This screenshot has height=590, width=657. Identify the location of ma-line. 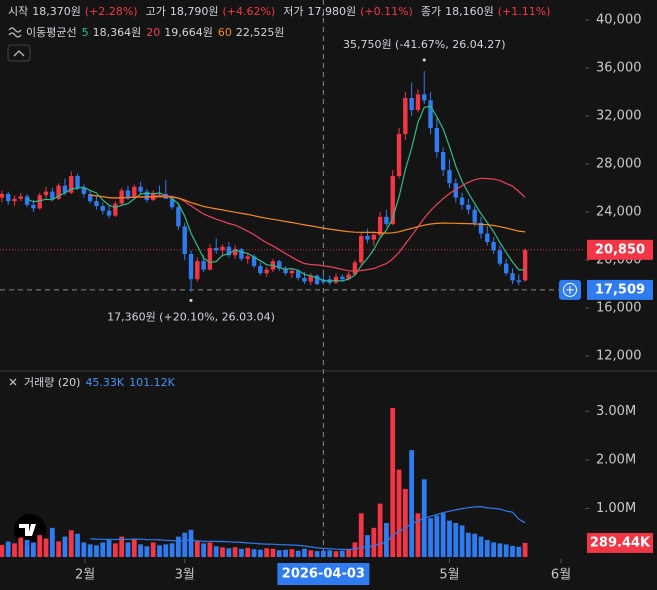
(308, 224).